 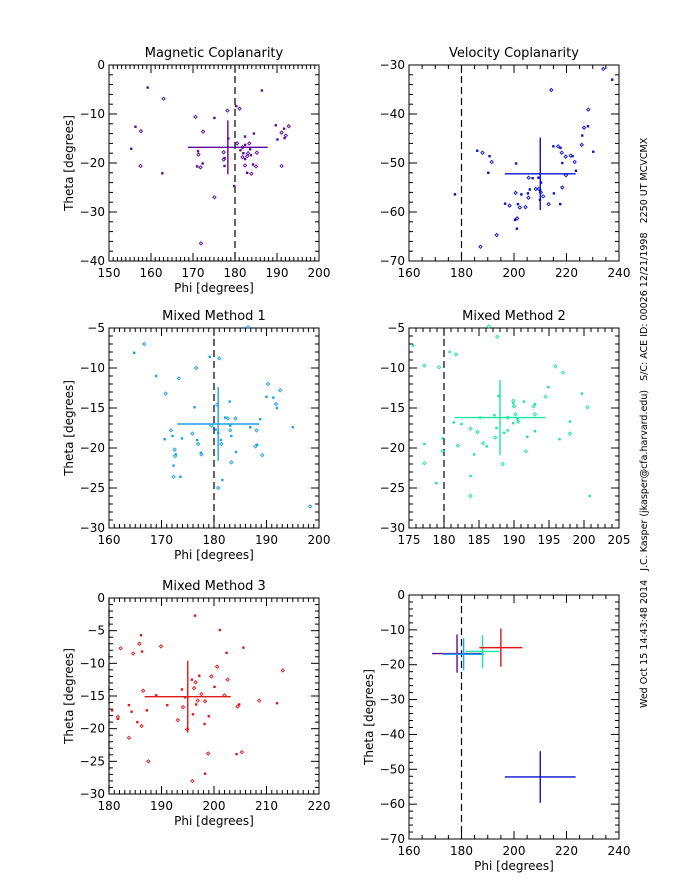 I want to click on x-tick-label: 185, so click(x=479, y=540).